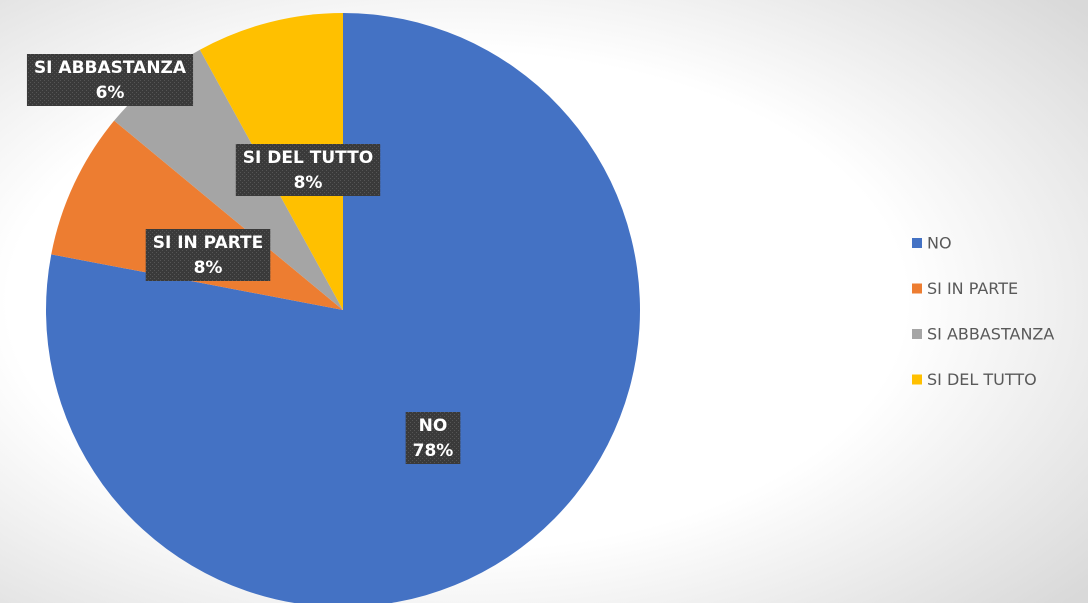 The image size is (1088, 603). What do you see at coordinates (110, 68) in the screenshot?
I see `data-label-name: SI ABBASTANZA` at bounding box center [110, 68].